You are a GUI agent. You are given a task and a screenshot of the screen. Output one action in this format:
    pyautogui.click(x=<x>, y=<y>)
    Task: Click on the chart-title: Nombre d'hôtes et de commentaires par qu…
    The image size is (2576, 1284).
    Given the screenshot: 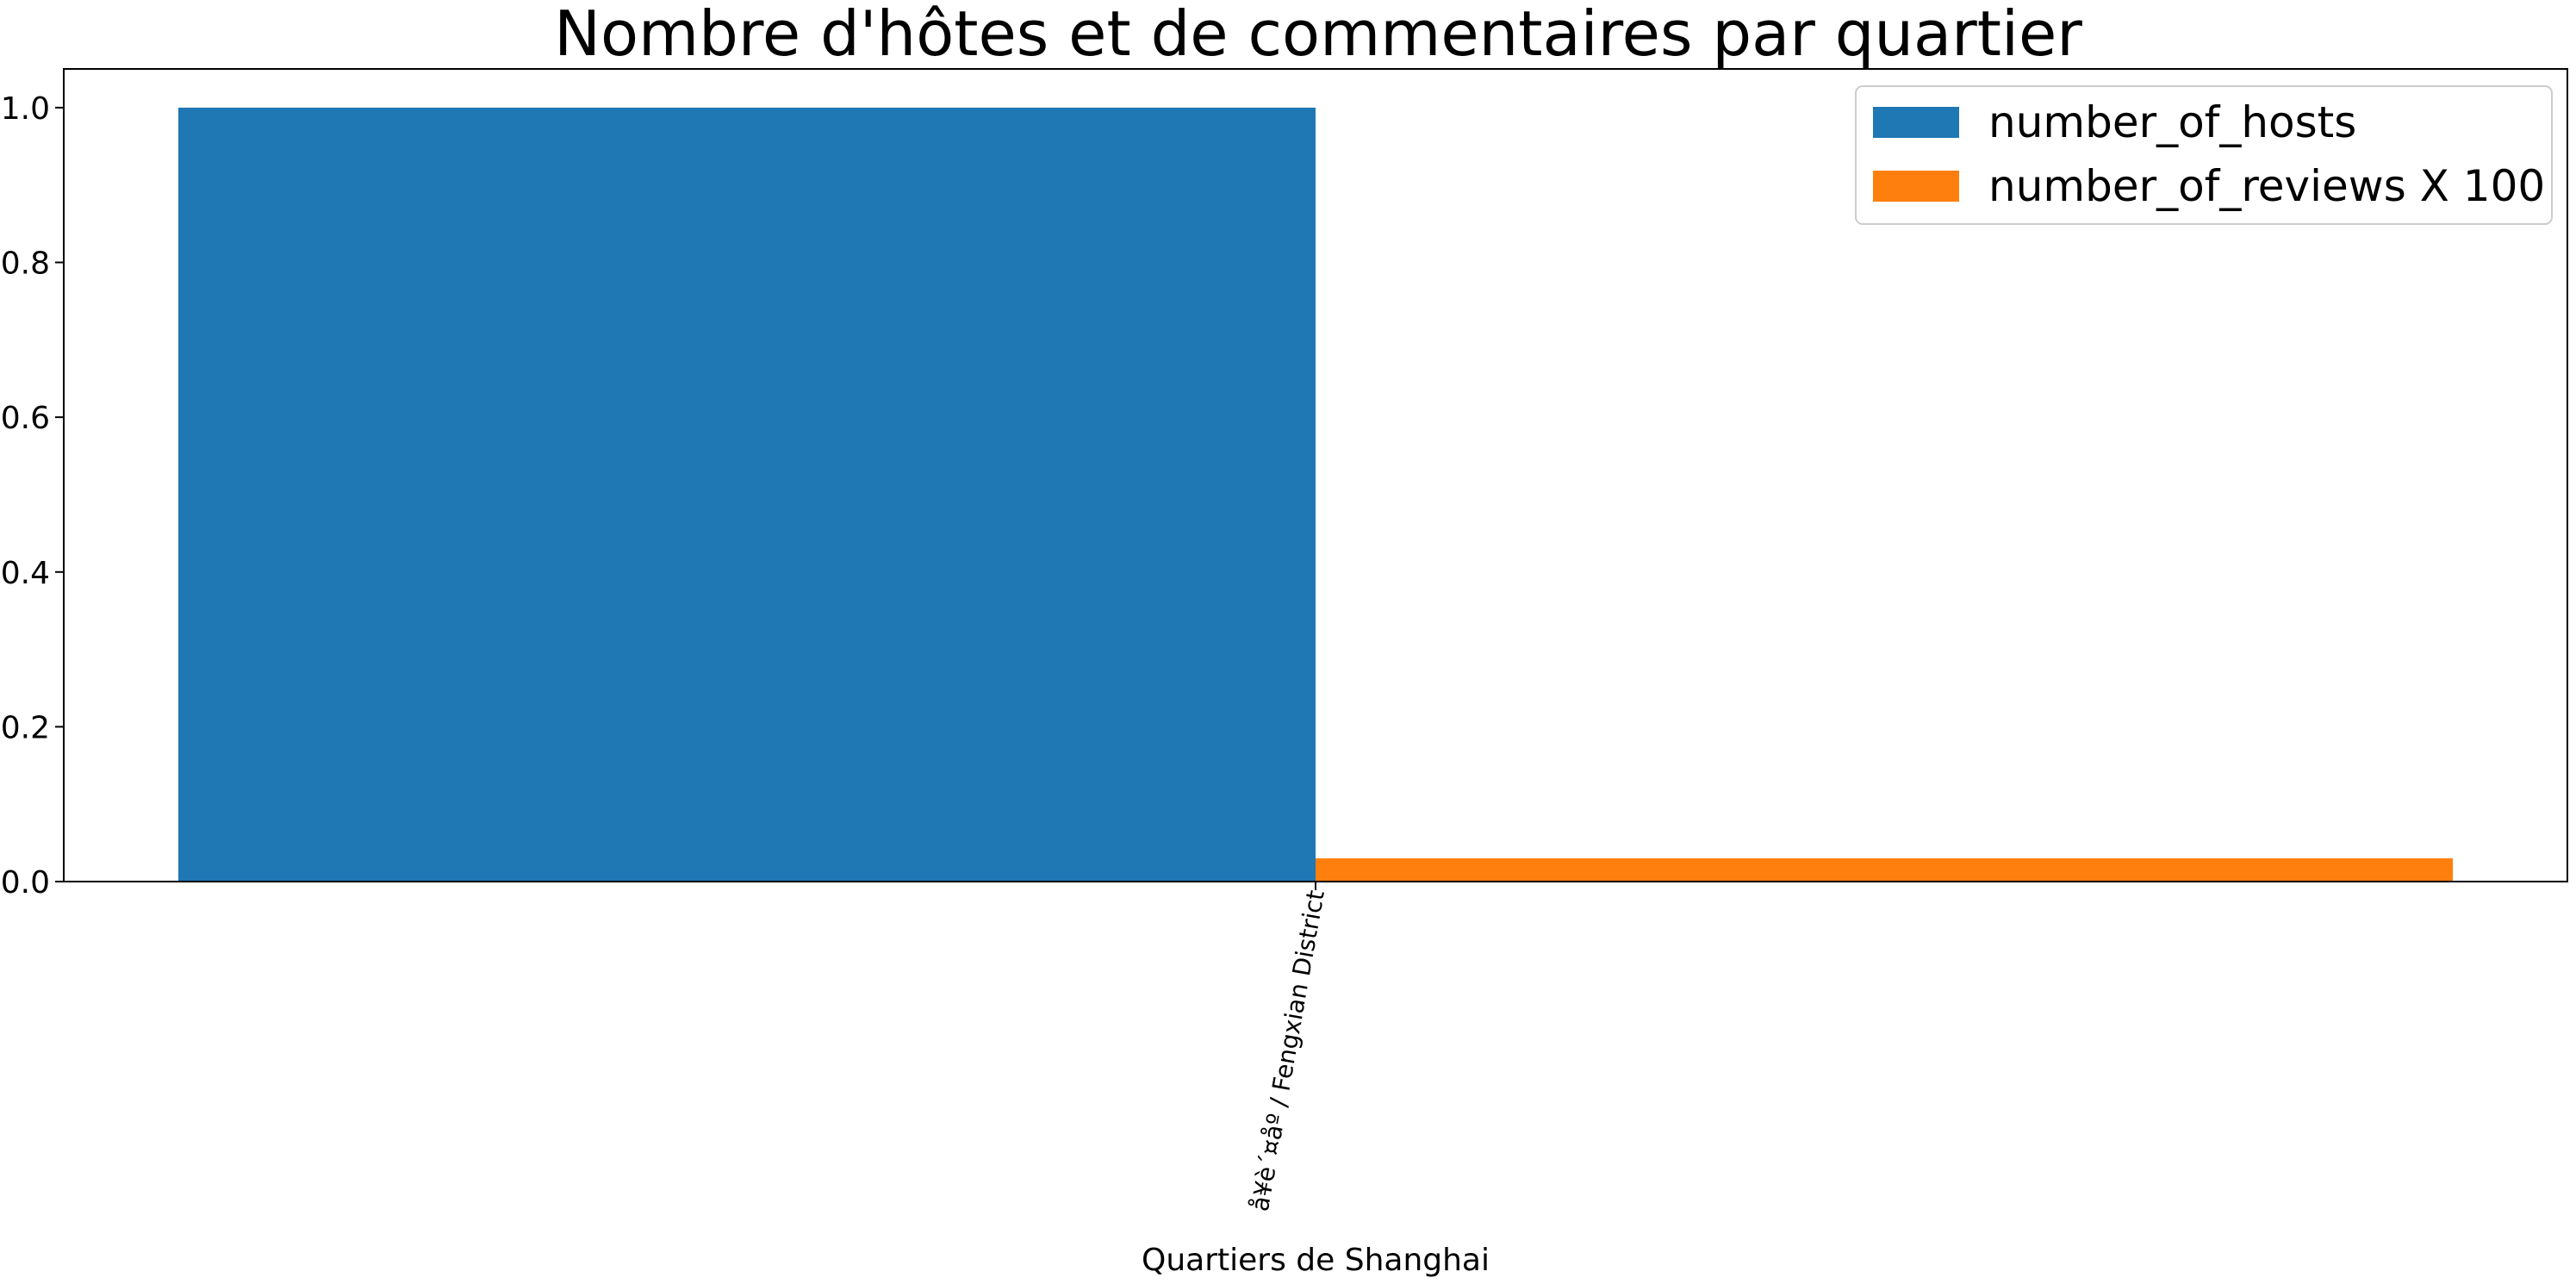 What is the action you would take?
    pyautogui.click(x=1318, y=35)
    